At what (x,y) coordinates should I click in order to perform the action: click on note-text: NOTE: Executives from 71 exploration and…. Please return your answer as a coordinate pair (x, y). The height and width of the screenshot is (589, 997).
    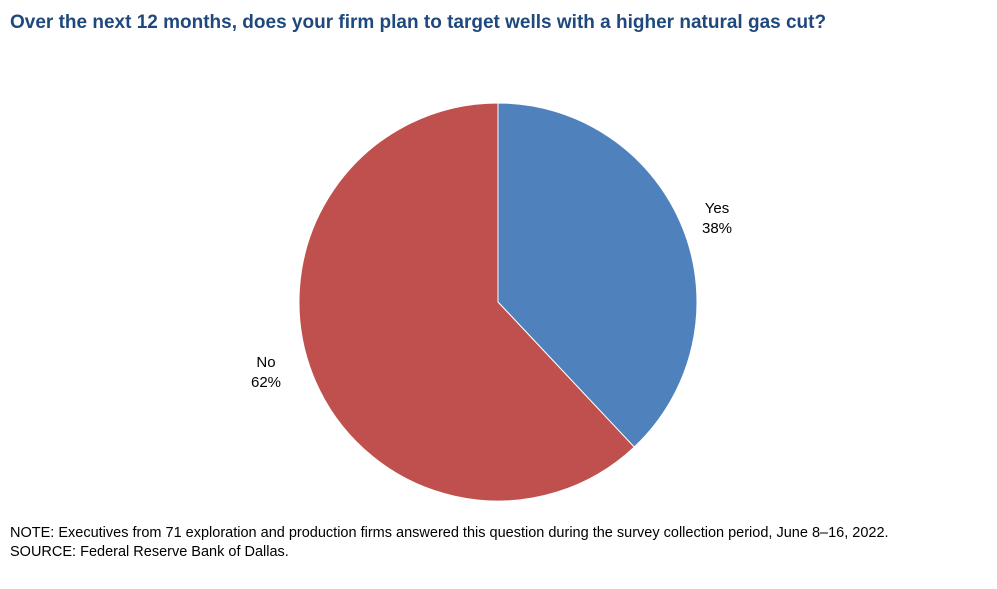
    Looking at the image, I should click on (449, 533).